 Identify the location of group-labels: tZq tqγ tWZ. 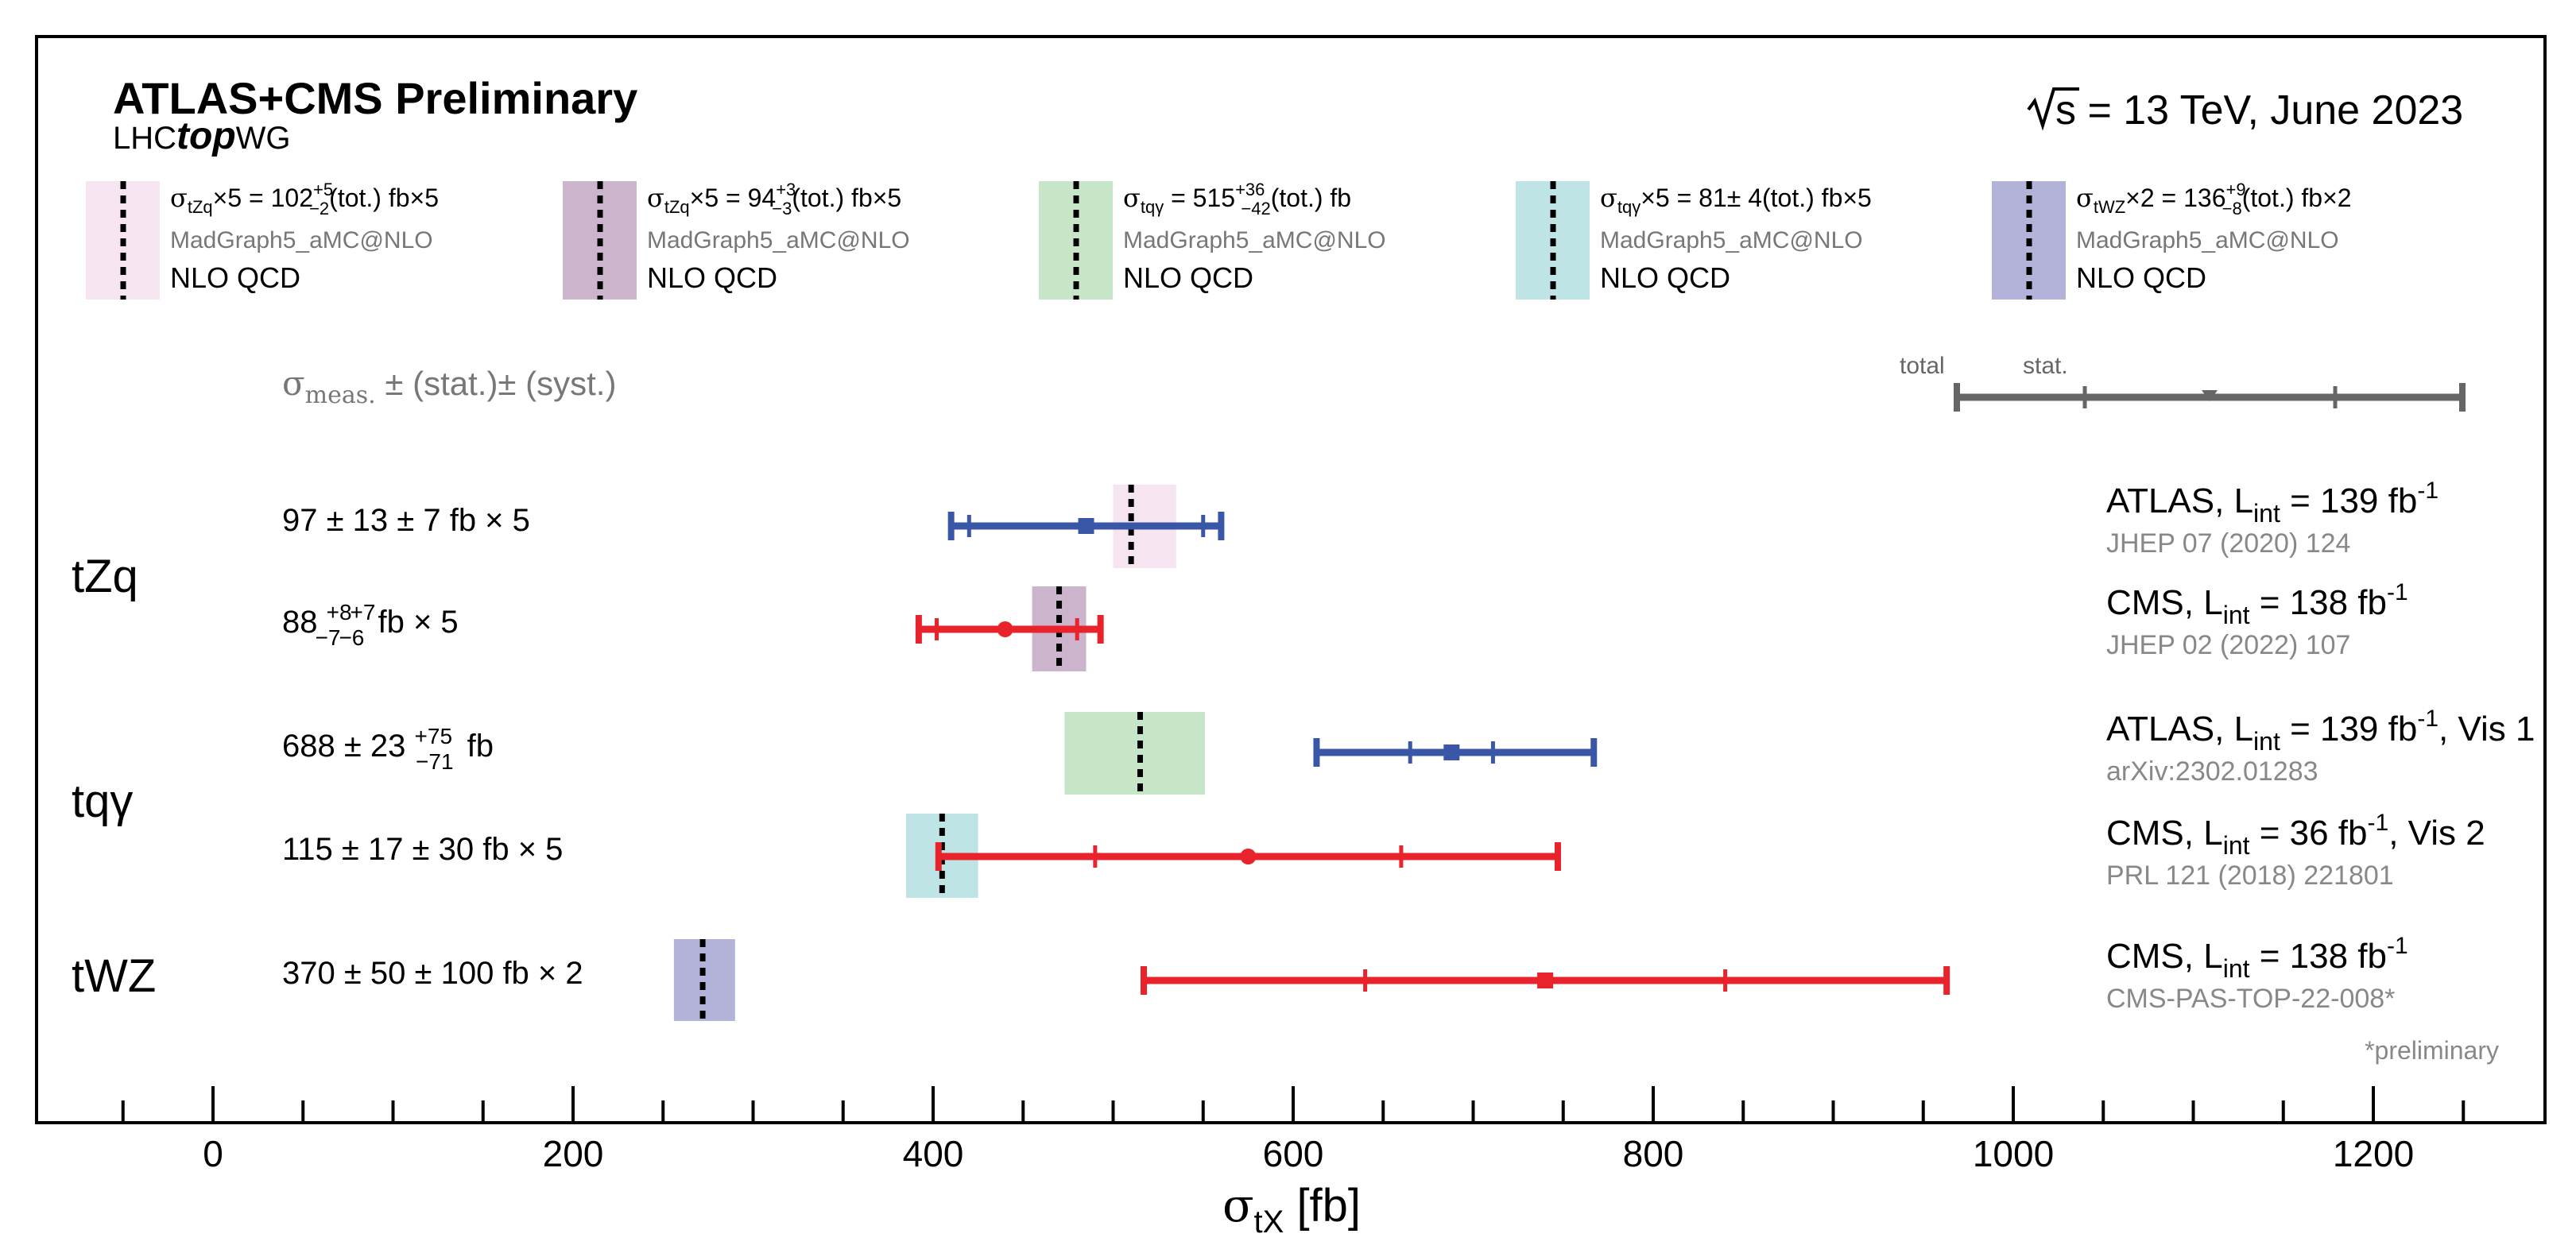
(114, 776).